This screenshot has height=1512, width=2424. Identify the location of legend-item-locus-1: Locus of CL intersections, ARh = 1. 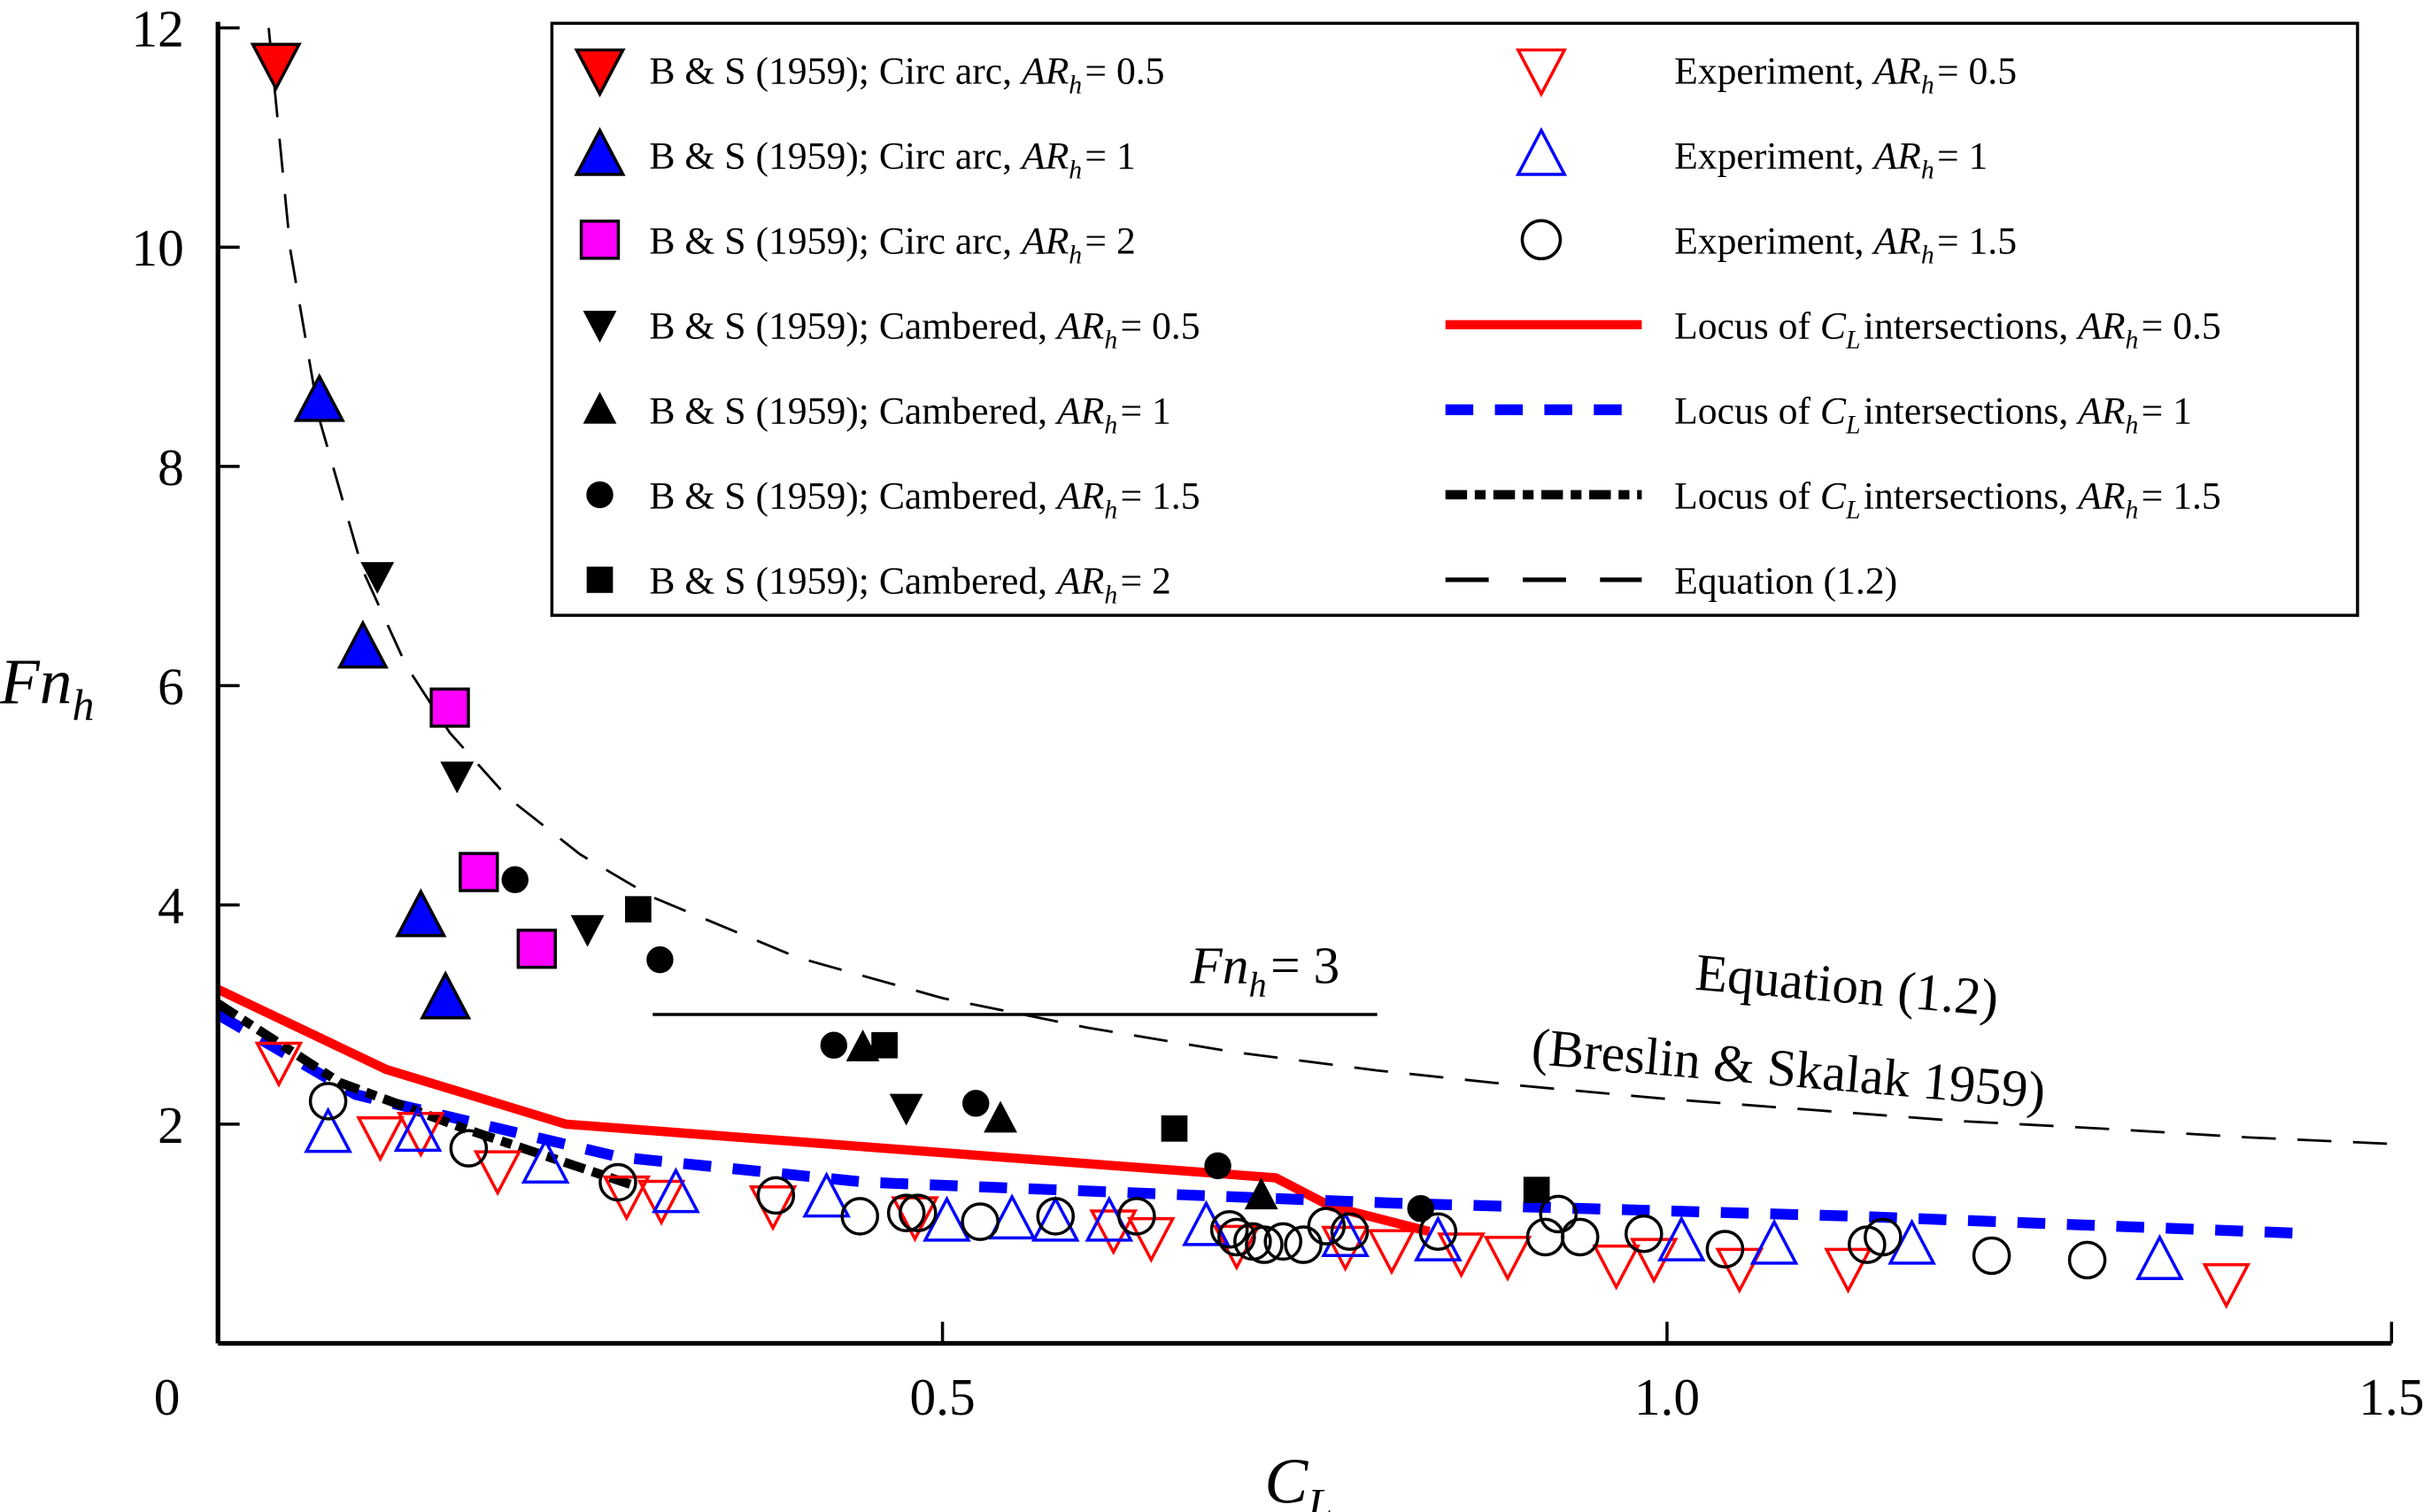
(1818, 414).